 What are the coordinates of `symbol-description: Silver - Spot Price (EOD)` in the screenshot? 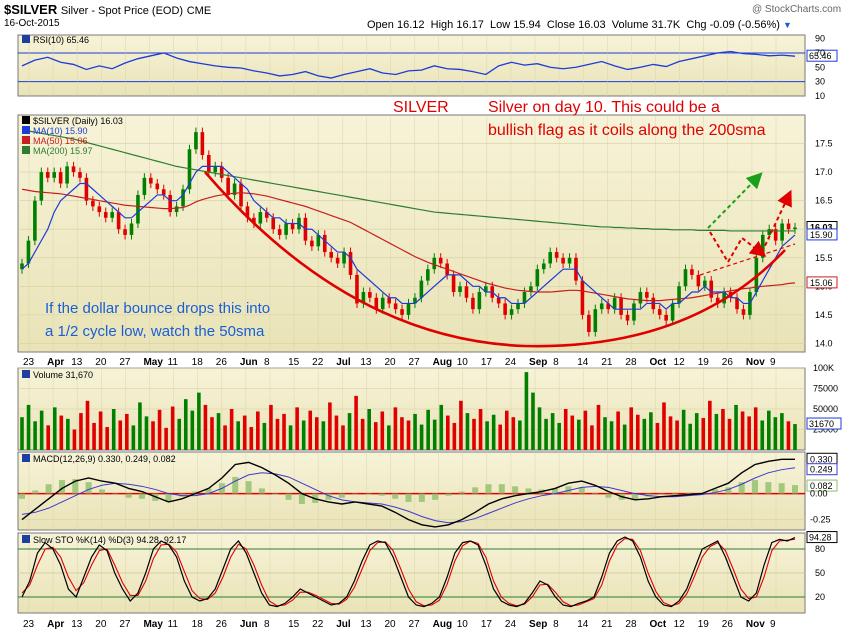 It's located at (122, 11).